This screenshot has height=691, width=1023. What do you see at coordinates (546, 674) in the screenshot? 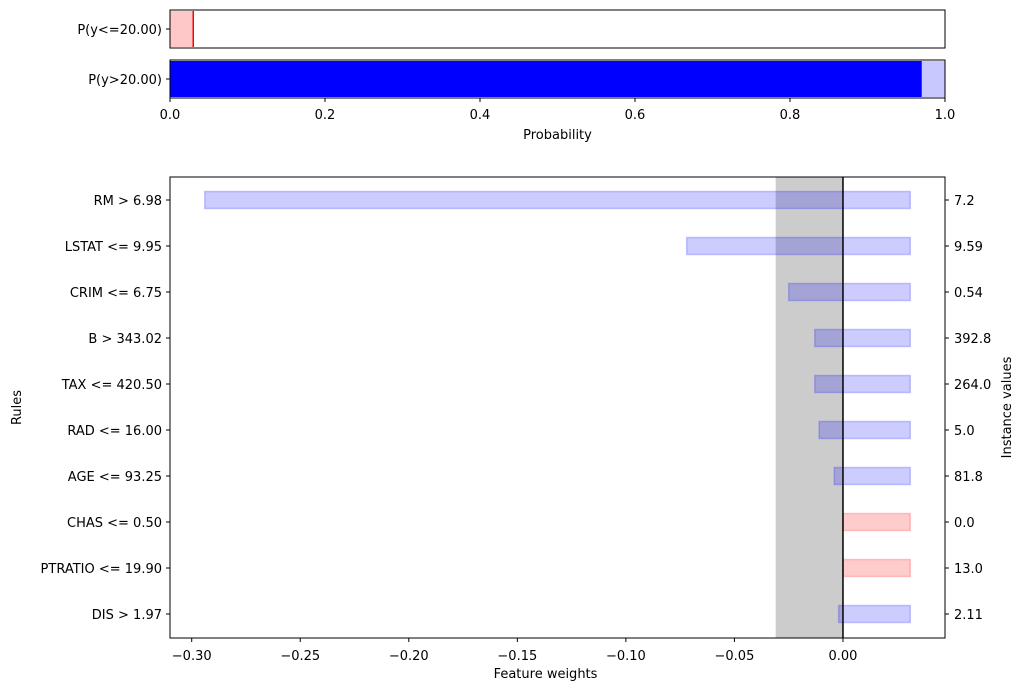
I see `x-axis-label: Feature weights` at bounding box center [546, 674].